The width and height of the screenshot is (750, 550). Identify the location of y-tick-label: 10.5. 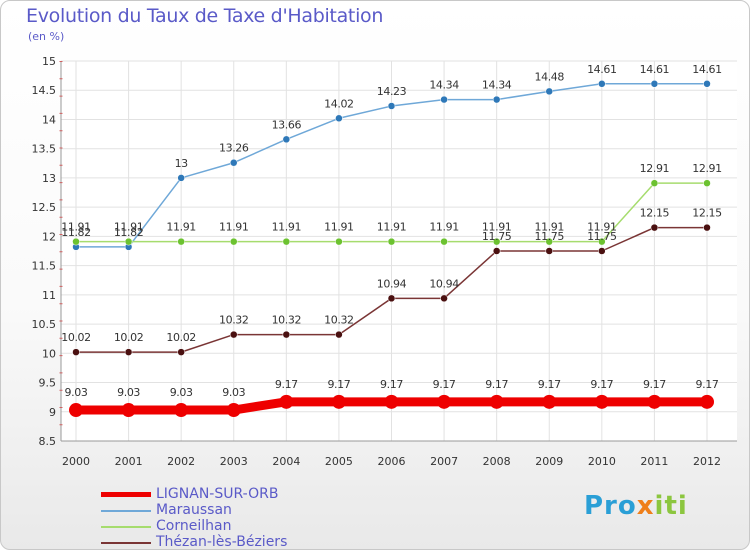
(44, 324).